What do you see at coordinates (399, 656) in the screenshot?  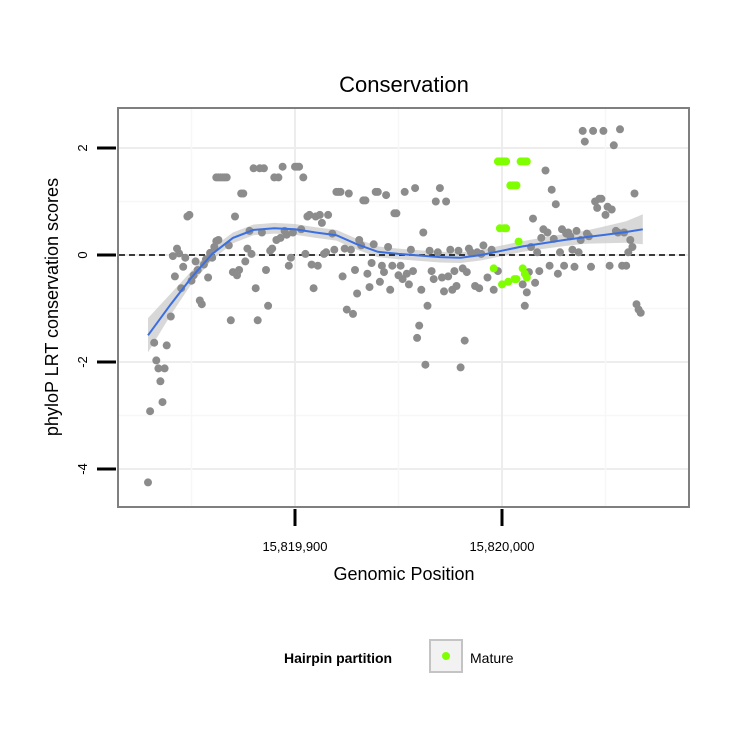 I see `legend: Hairpin partition Mature` at bounding box center [399, 656].